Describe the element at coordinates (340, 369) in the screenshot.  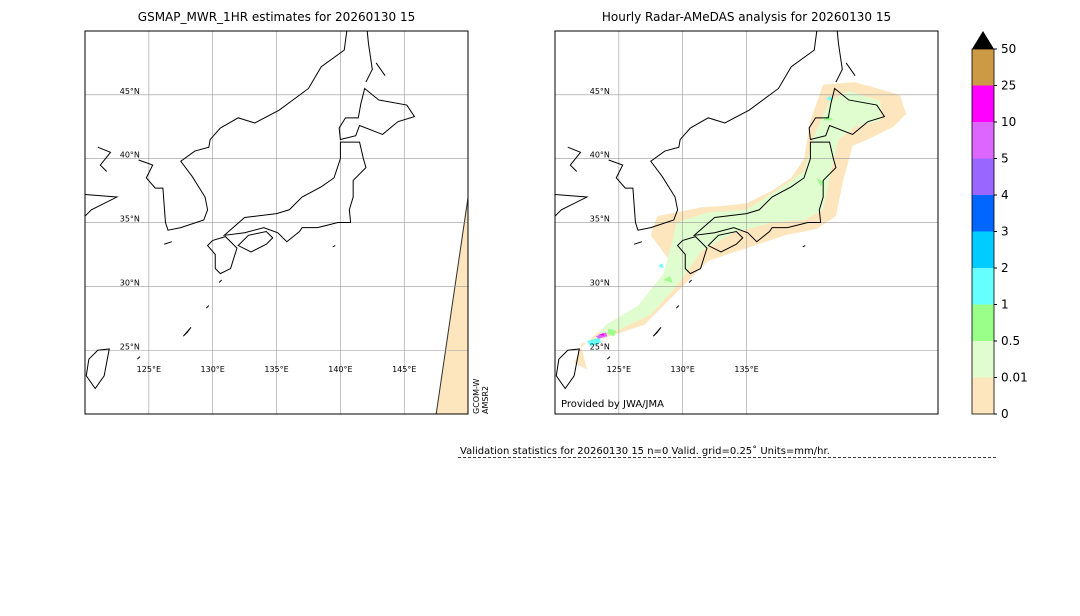
I see `lon-label: 140°E` at that location.